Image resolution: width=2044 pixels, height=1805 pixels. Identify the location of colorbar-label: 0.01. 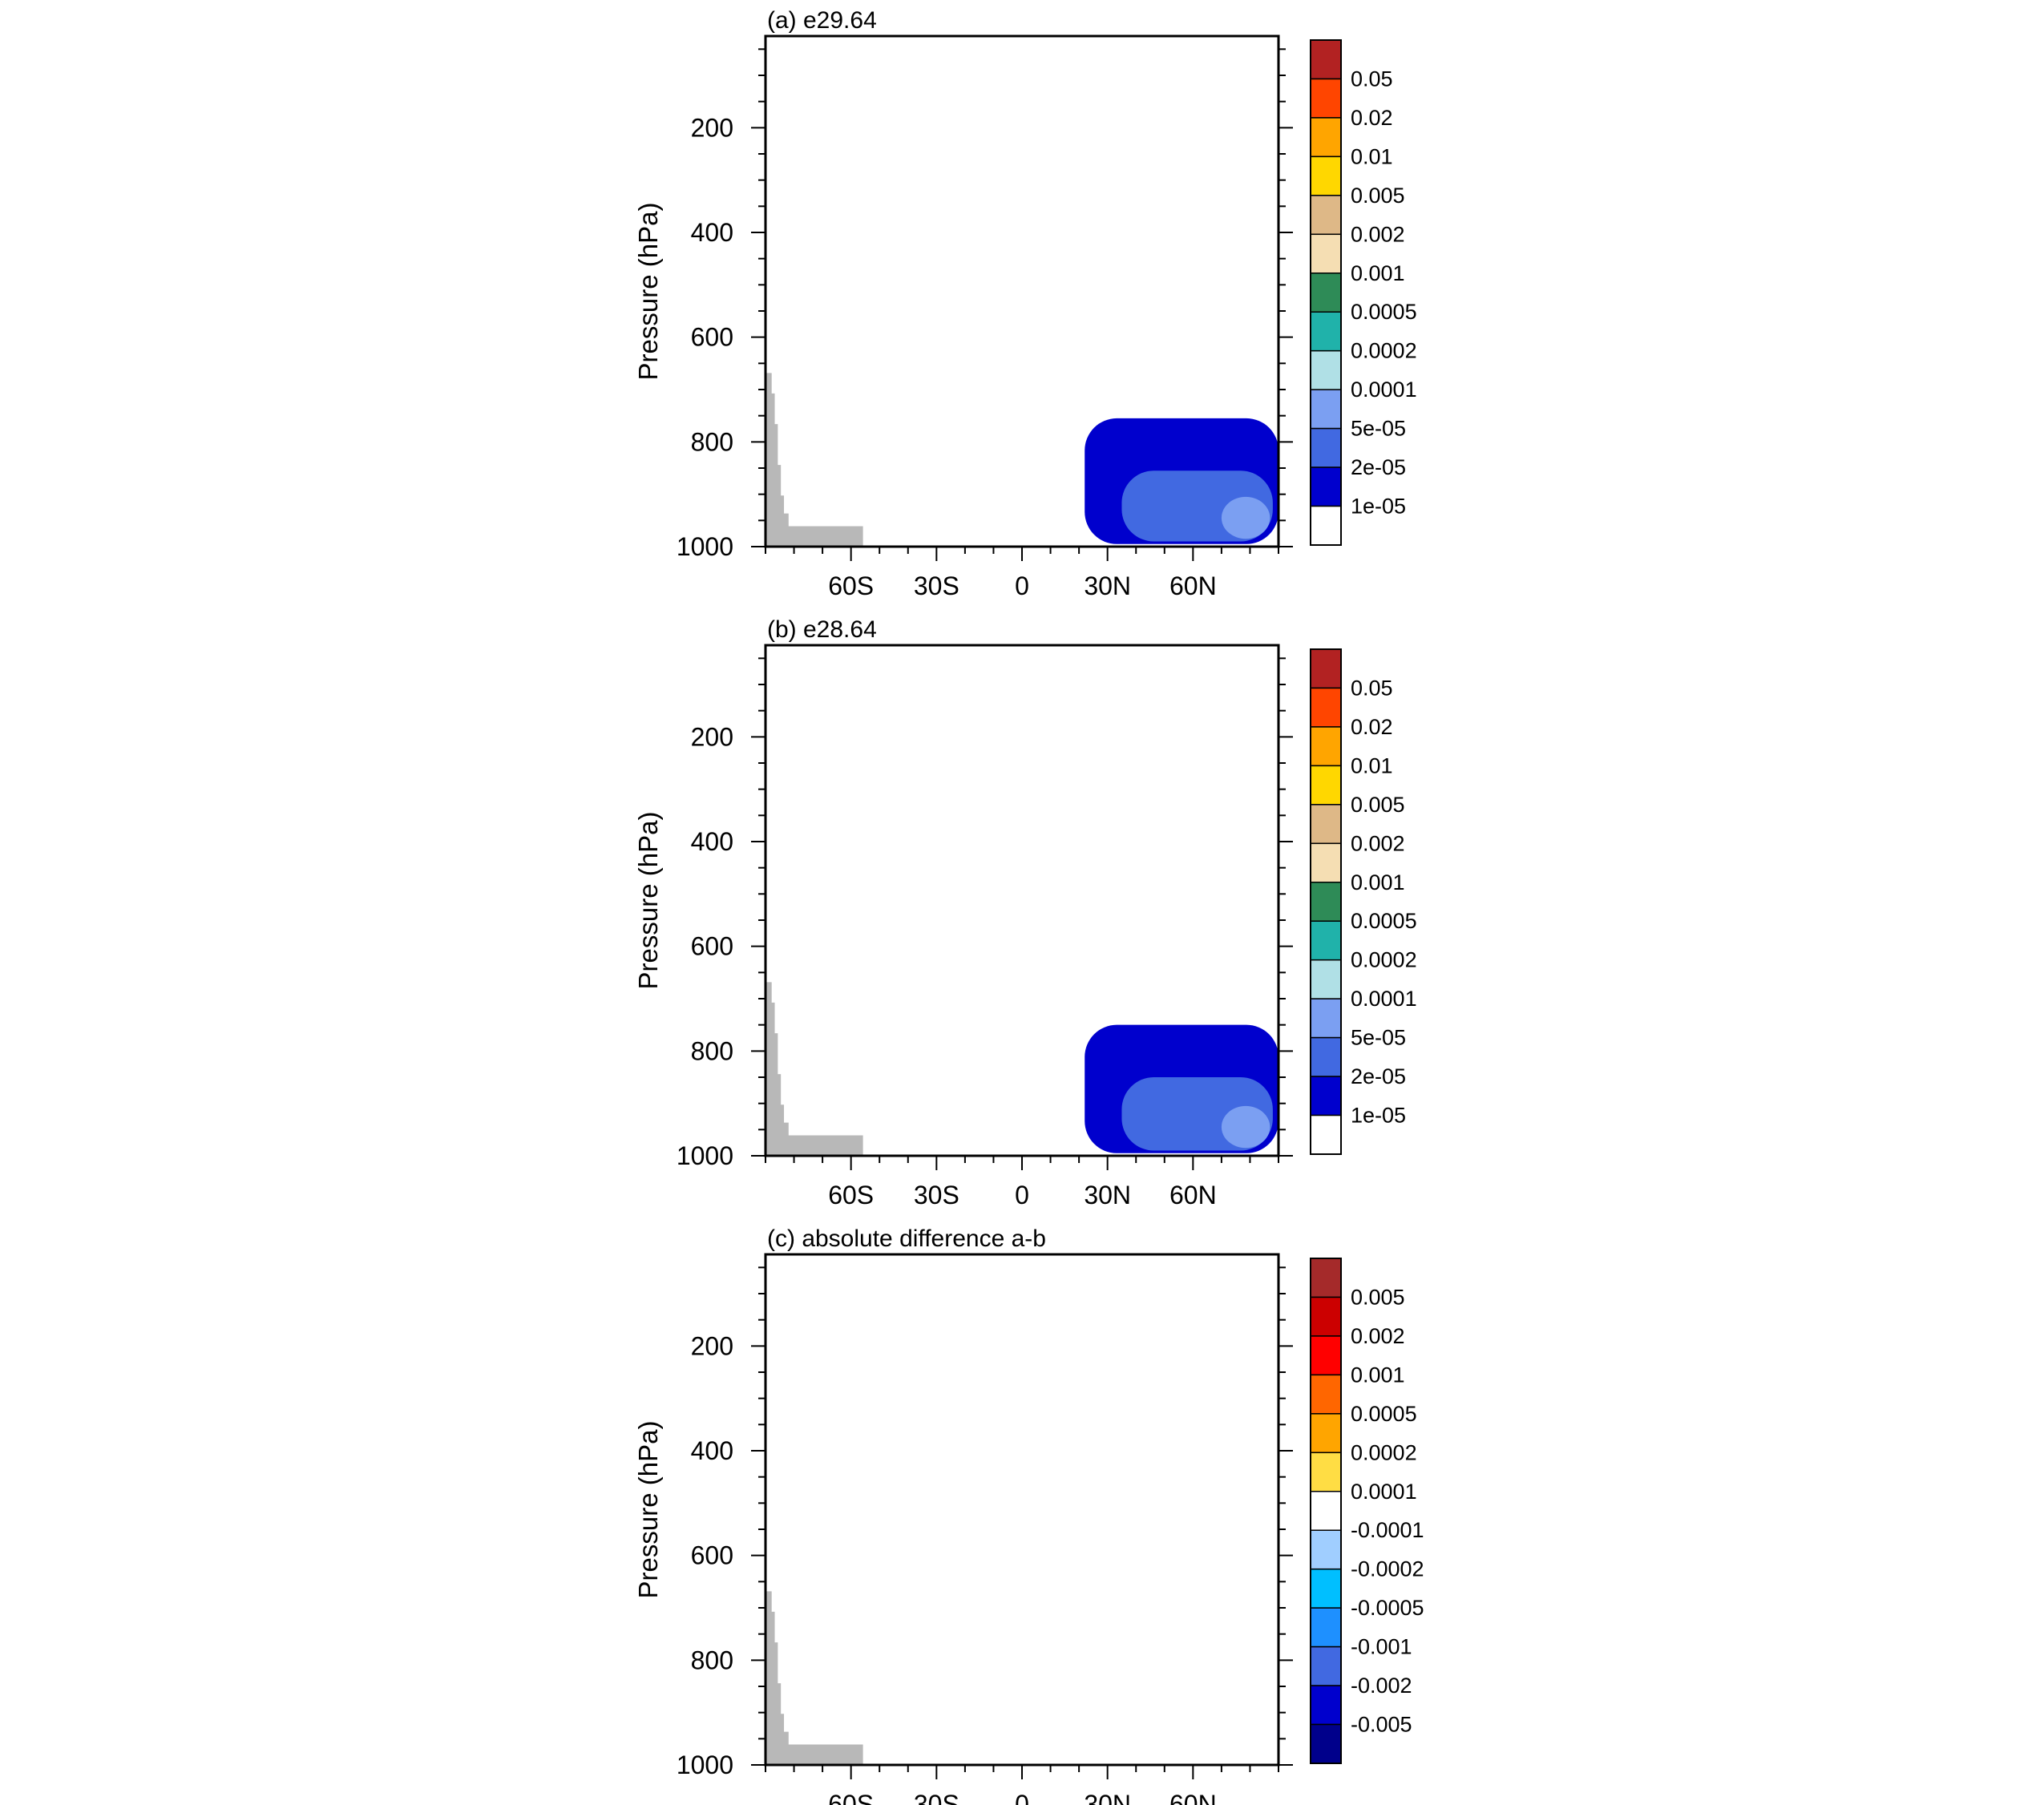
(1372, 156).